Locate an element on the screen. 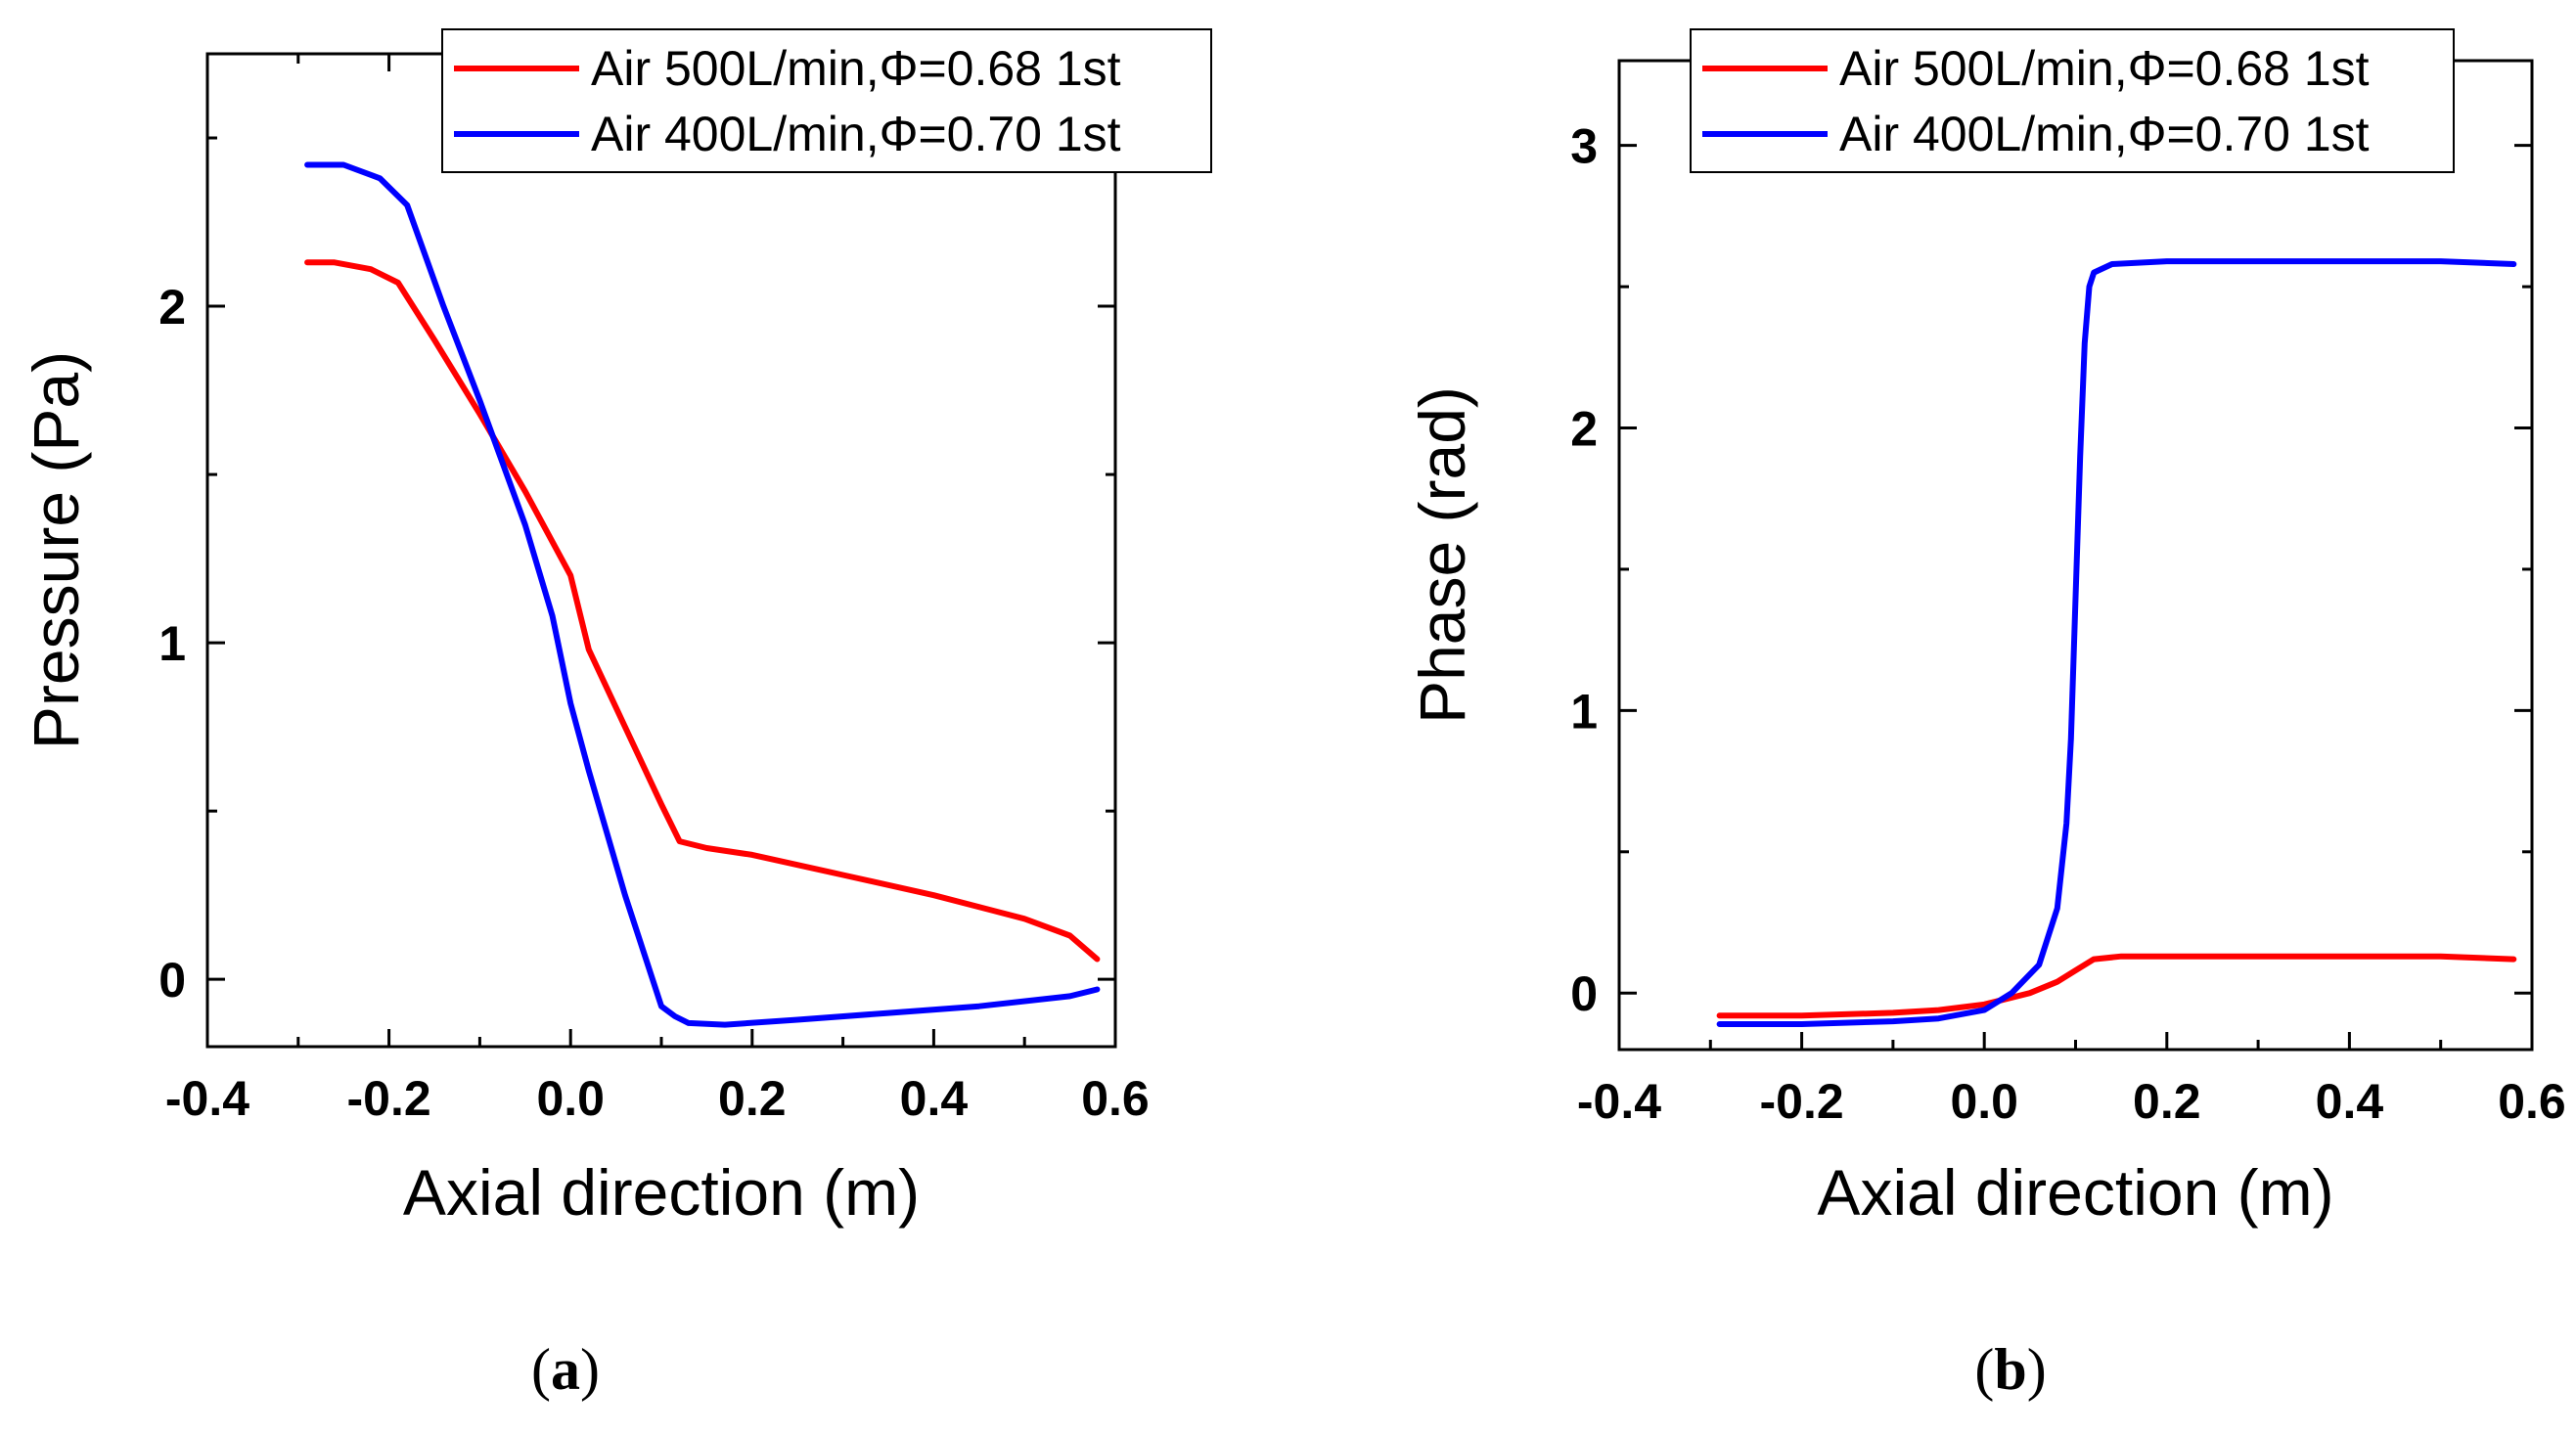  y-axis-title: Pressure (Pa) is located at coordinates (56, 550).